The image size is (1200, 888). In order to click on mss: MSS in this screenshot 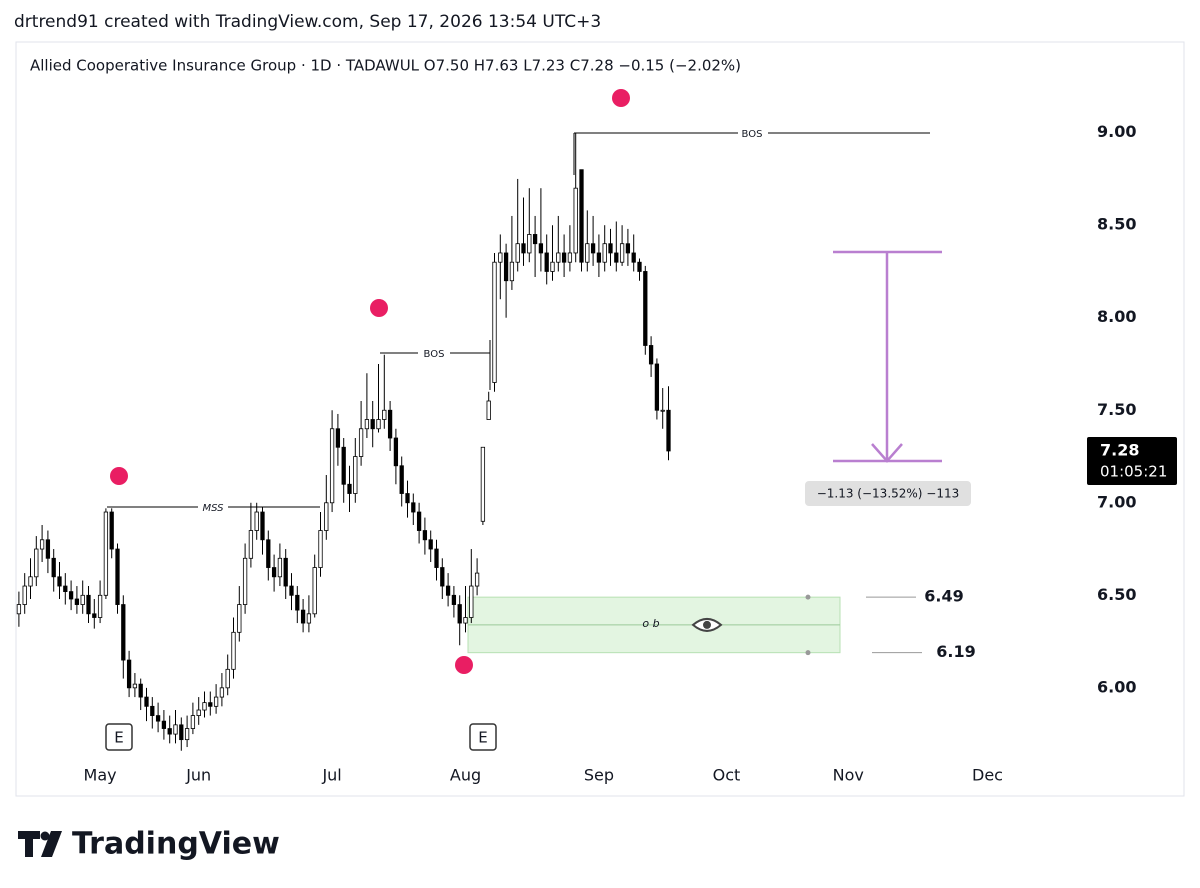, I will do `click(213, 508)`.